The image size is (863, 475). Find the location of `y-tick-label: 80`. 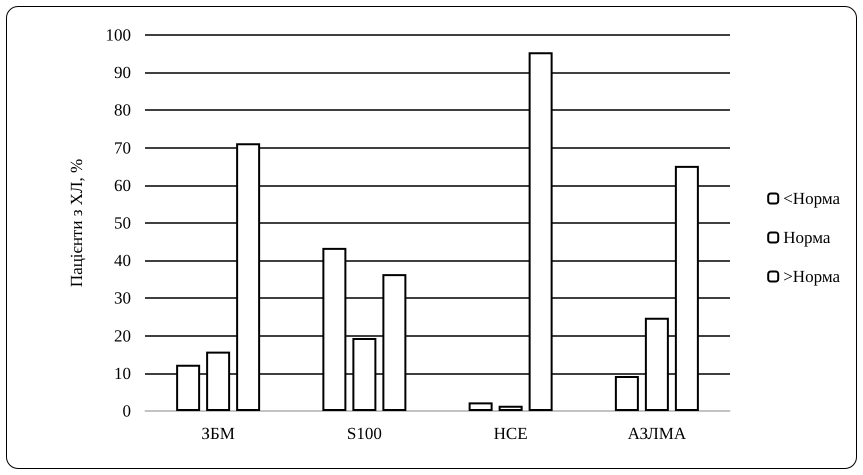

y-tick-label: 80 is located at coordinates (122, 110).